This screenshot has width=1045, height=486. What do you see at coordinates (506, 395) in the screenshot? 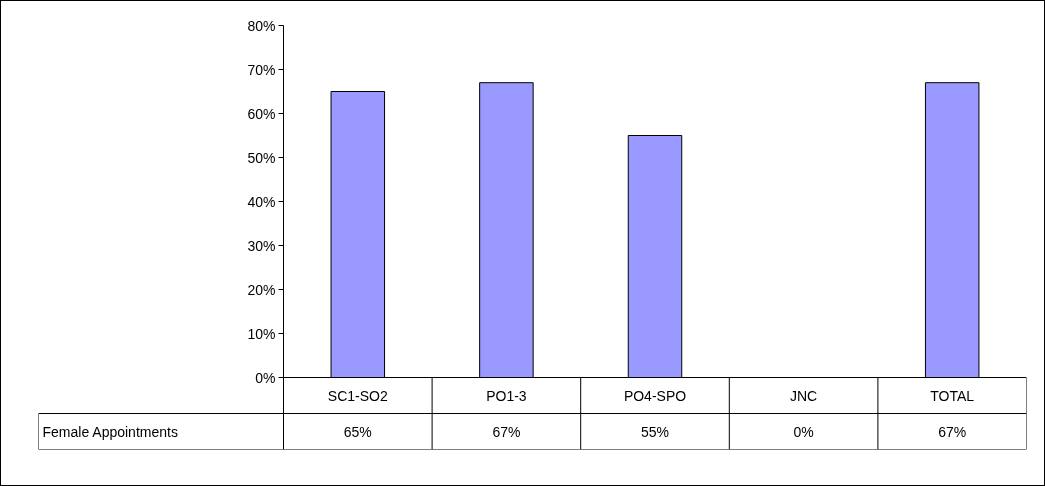
I see `x-tick-label: PO1-3` at bounding box center [506, 395].